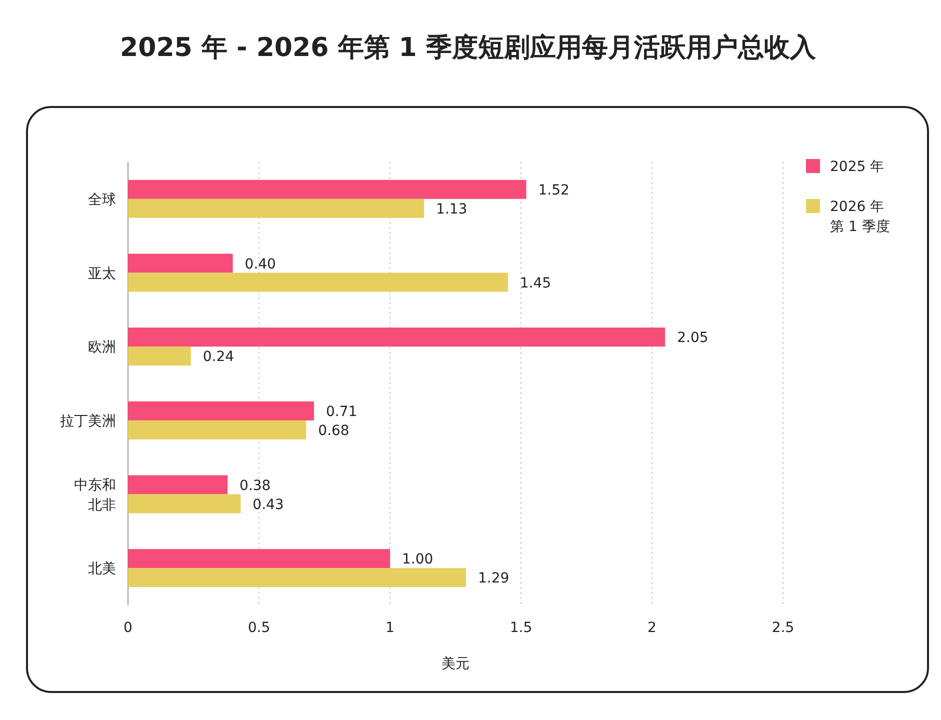 This screenshot has height=720, width=941. Describe the element at coordinates (268, 504) in the screenshot. I see `data-label: 0.43` at that location.